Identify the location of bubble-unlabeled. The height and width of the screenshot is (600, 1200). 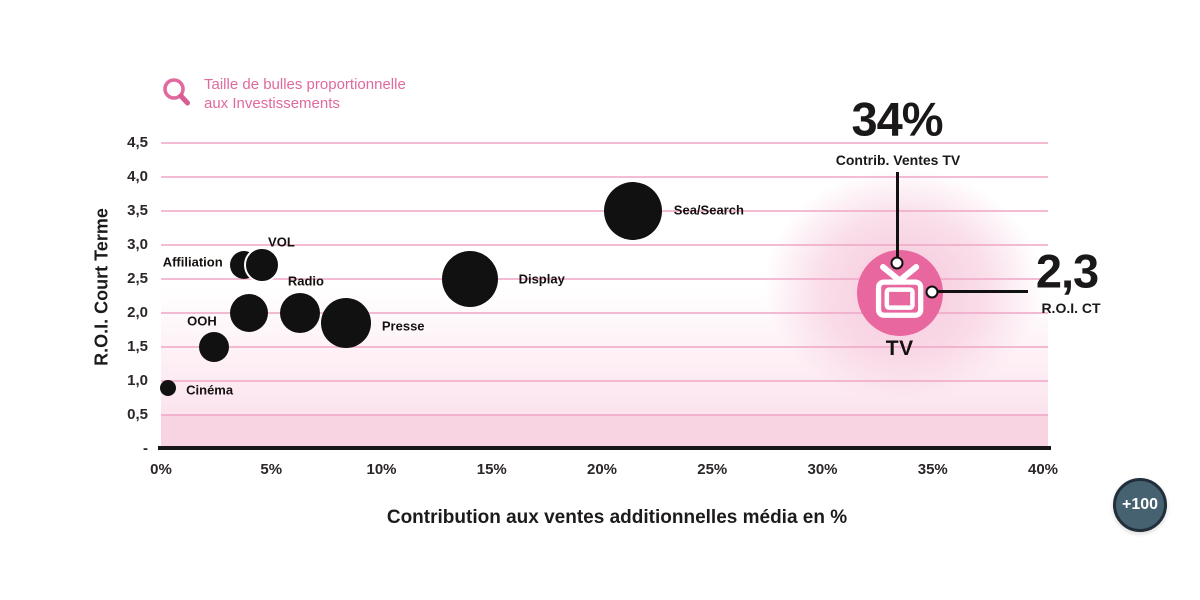
(249, 313).